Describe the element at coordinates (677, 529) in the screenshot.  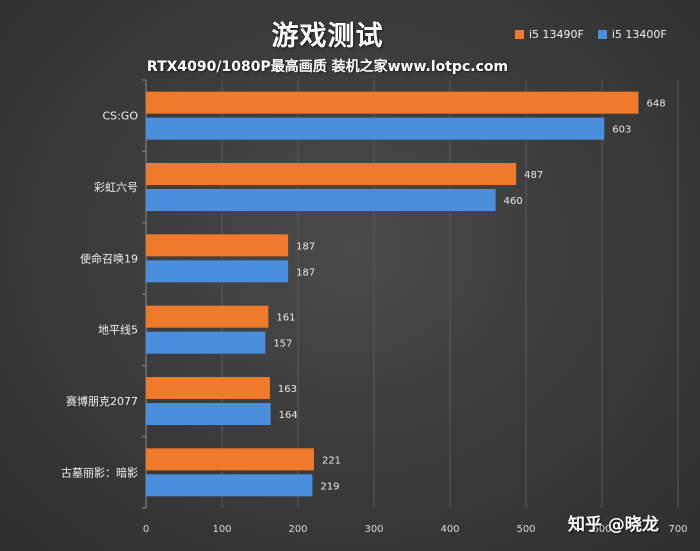
I see `x-tick-label: 700` at that location.